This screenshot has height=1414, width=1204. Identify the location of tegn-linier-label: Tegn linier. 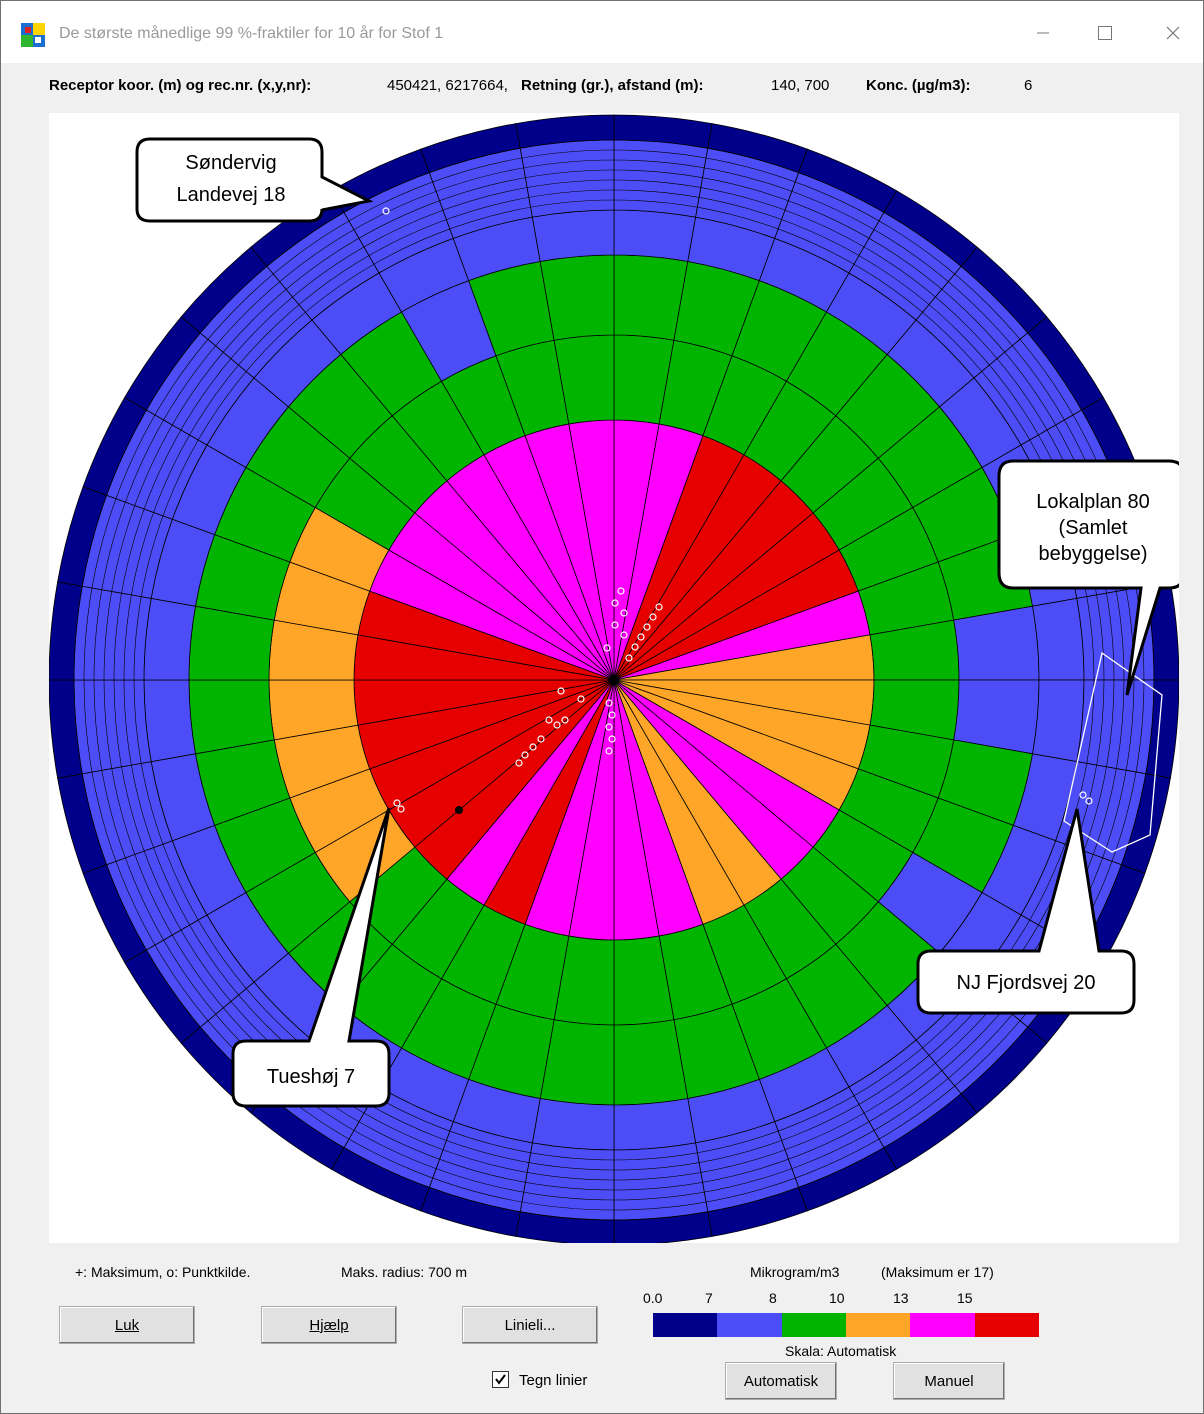
(553, 1380).